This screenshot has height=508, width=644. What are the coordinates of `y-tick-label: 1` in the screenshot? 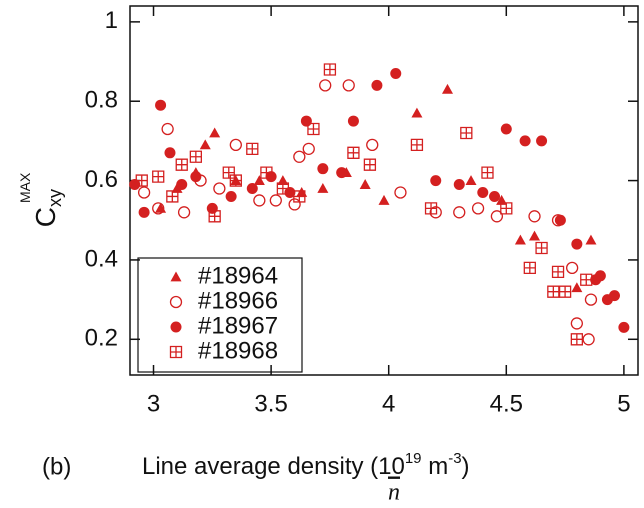 It's located at (111, 20).